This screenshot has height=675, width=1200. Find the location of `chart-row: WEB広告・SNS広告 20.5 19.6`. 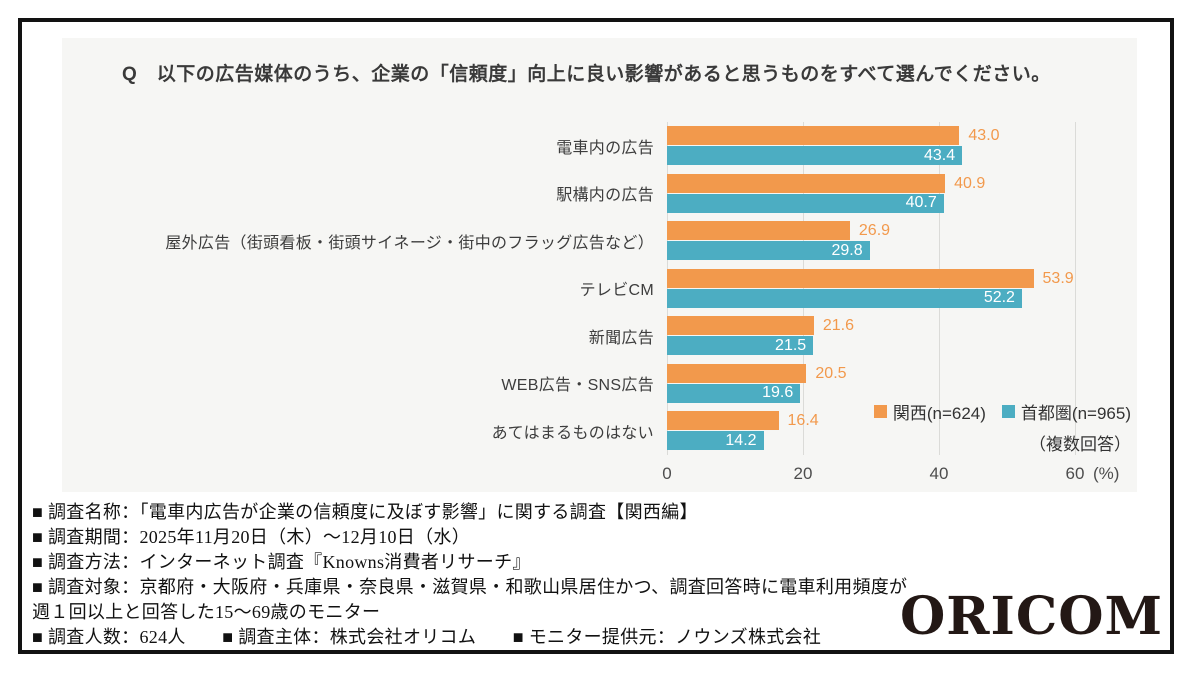

chart-row: WEB広告・SNS広告 20.5 19.6 is located at coordinates (599, 384).